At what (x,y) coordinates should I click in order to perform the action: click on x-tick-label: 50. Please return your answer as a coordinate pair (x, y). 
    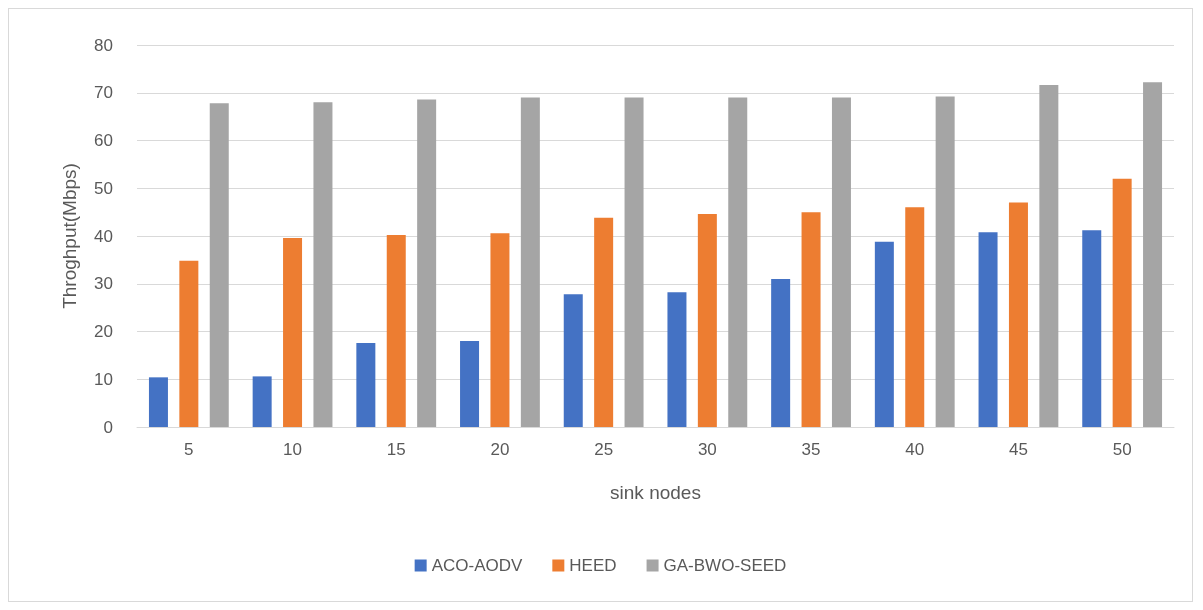
    Looking at the image, I should click on (1122, 449).